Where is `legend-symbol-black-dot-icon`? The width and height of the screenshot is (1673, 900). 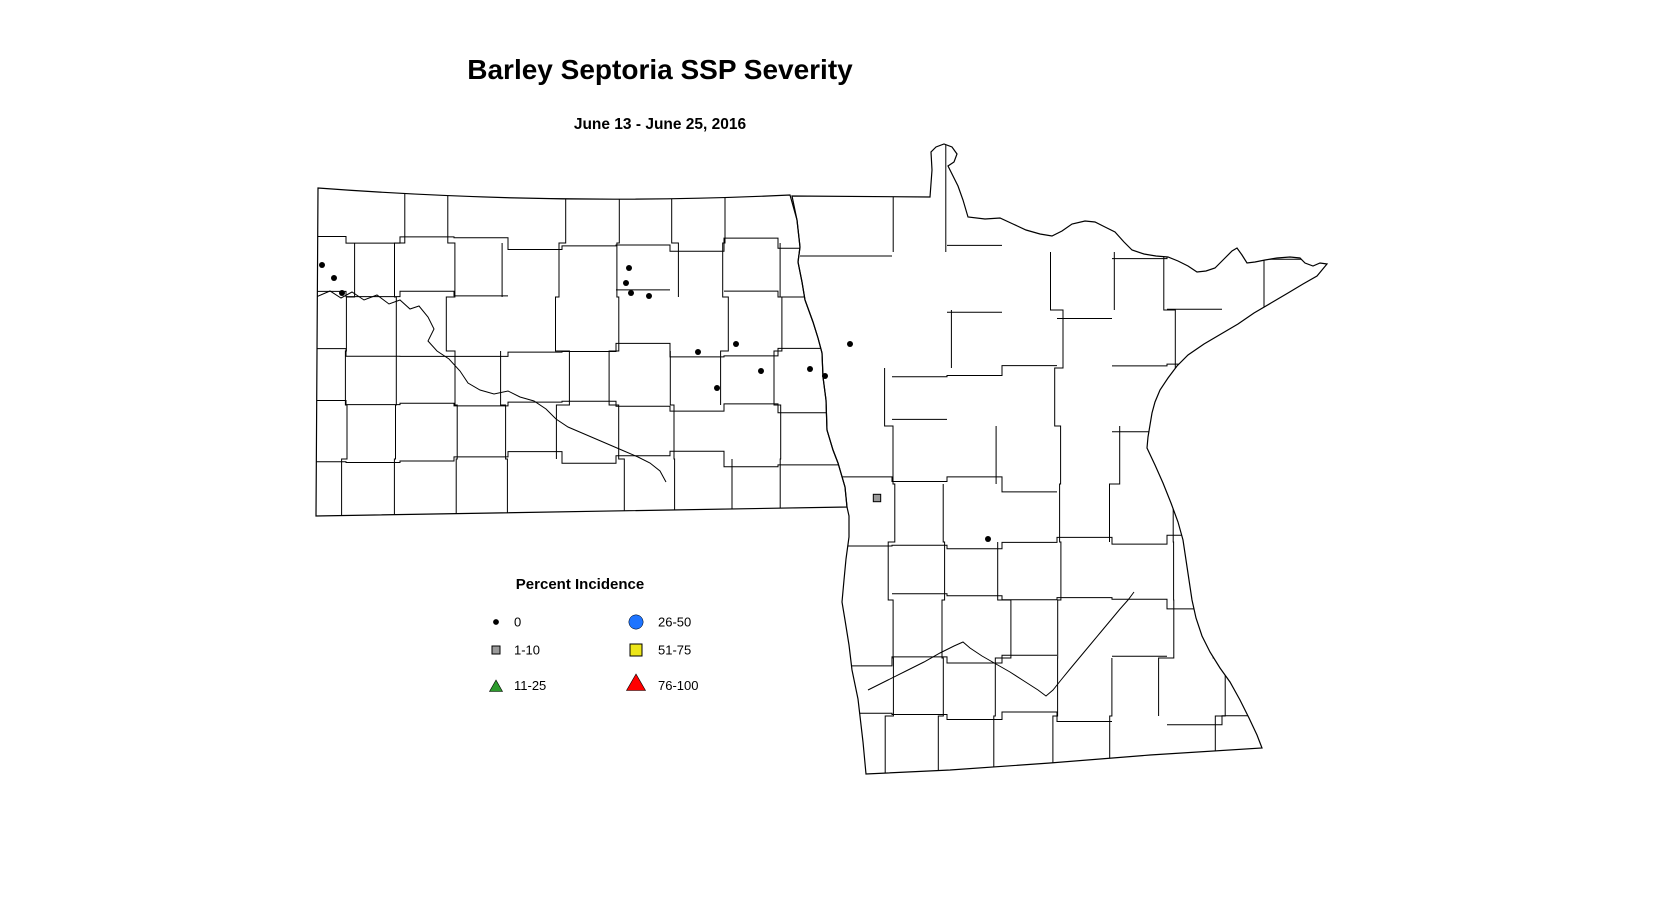
legend-symbol-black-dot-icon is located at coordinates (496, 622).